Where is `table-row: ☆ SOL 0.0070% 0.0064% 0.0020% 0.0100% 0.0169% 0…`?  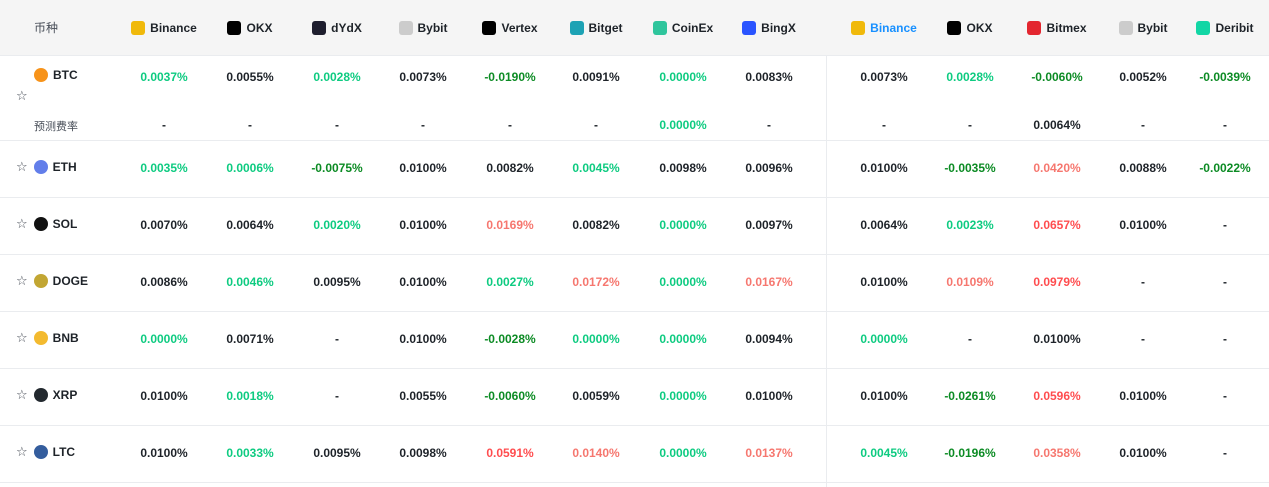
table-row: ☆ SOL 0.0070% 0.0064% 0.0020% 0.0100% 0.0169% 0… is located at coordinates (634, 226).